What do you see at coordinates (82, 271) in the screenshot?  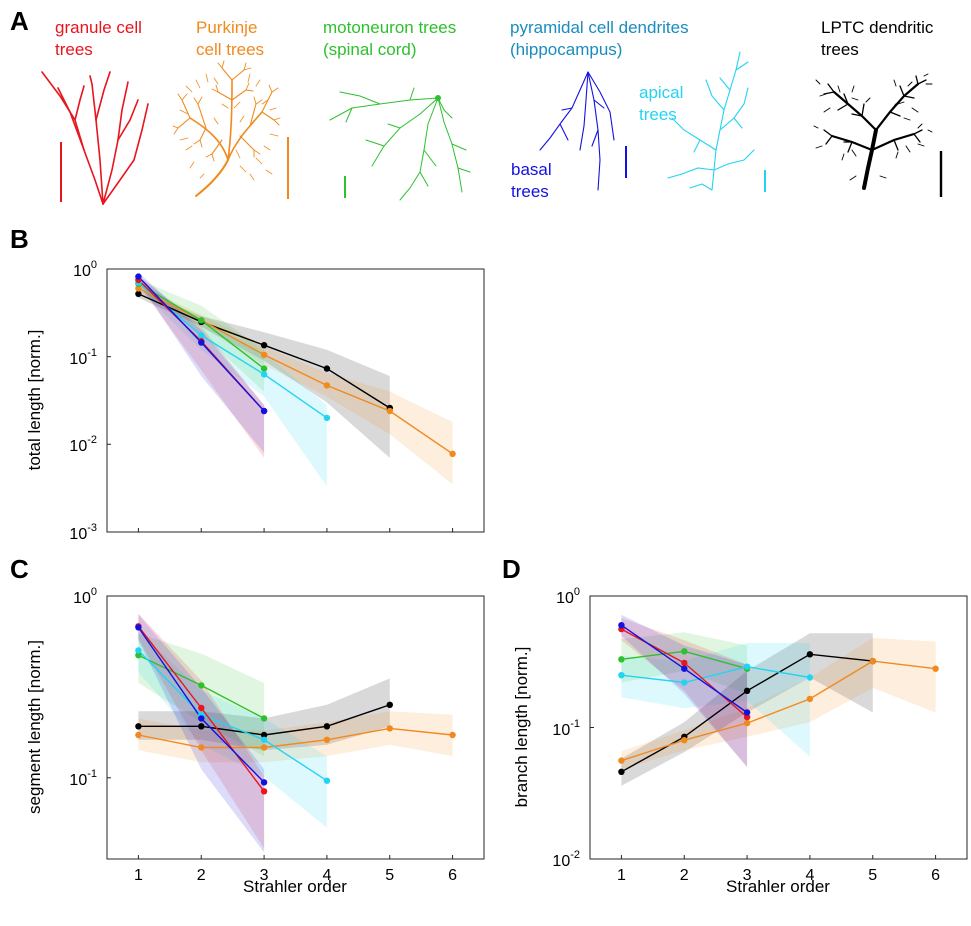 I see `y-tick-b-0-base: 10` at bounding box center [82, 271].